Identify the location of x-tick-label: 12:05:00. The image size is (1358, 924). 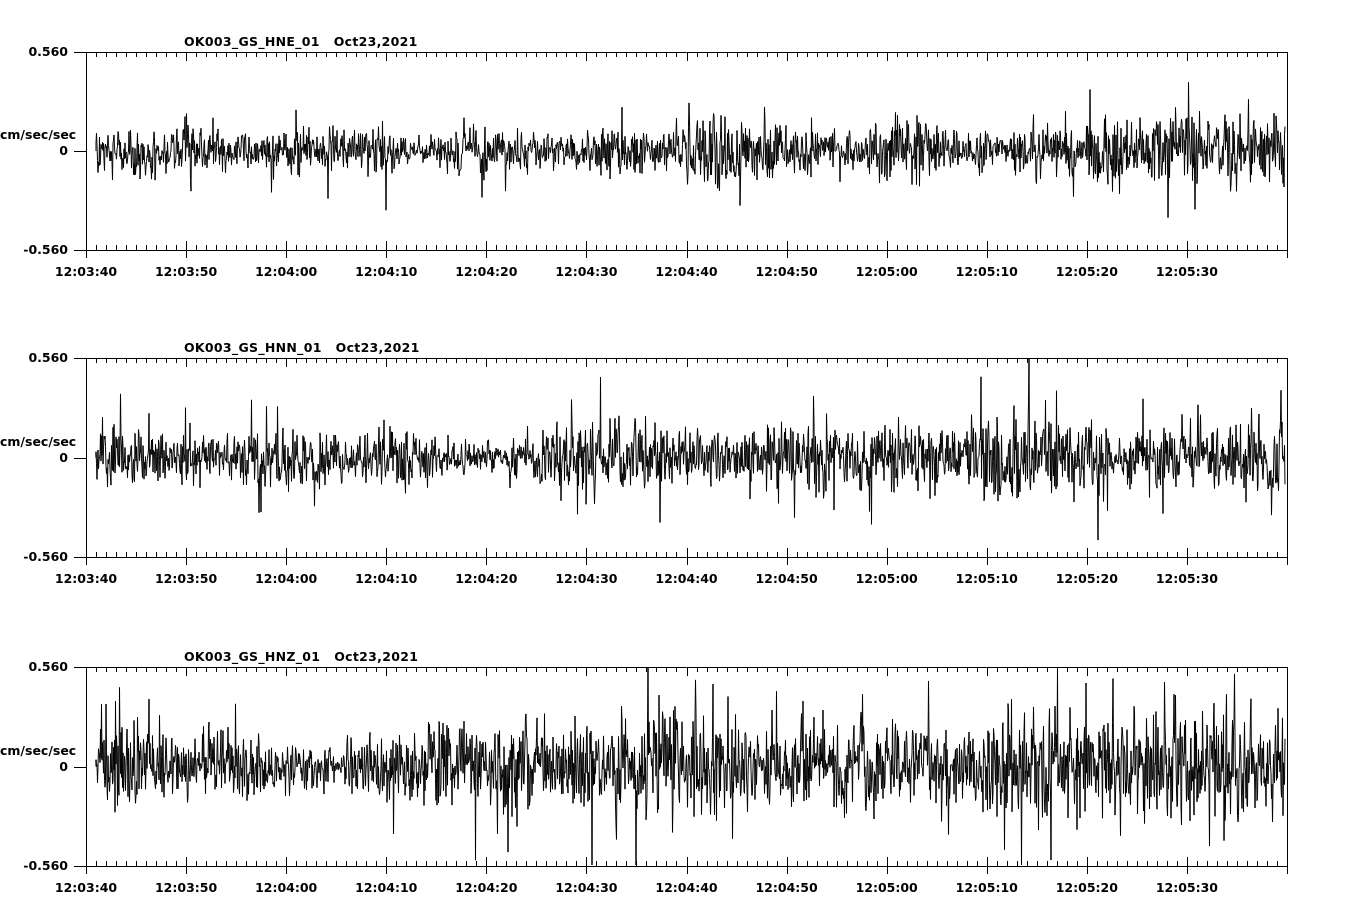
(886, 887).